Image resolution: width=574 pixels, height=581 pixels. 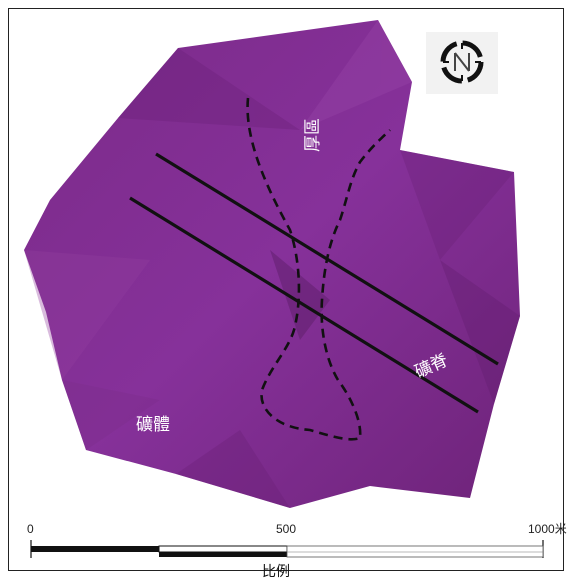 What do you see at coordinates (30, 529) in the screenshot?
I see `scale-tick-0: 0` at bounding box center [30, 529].